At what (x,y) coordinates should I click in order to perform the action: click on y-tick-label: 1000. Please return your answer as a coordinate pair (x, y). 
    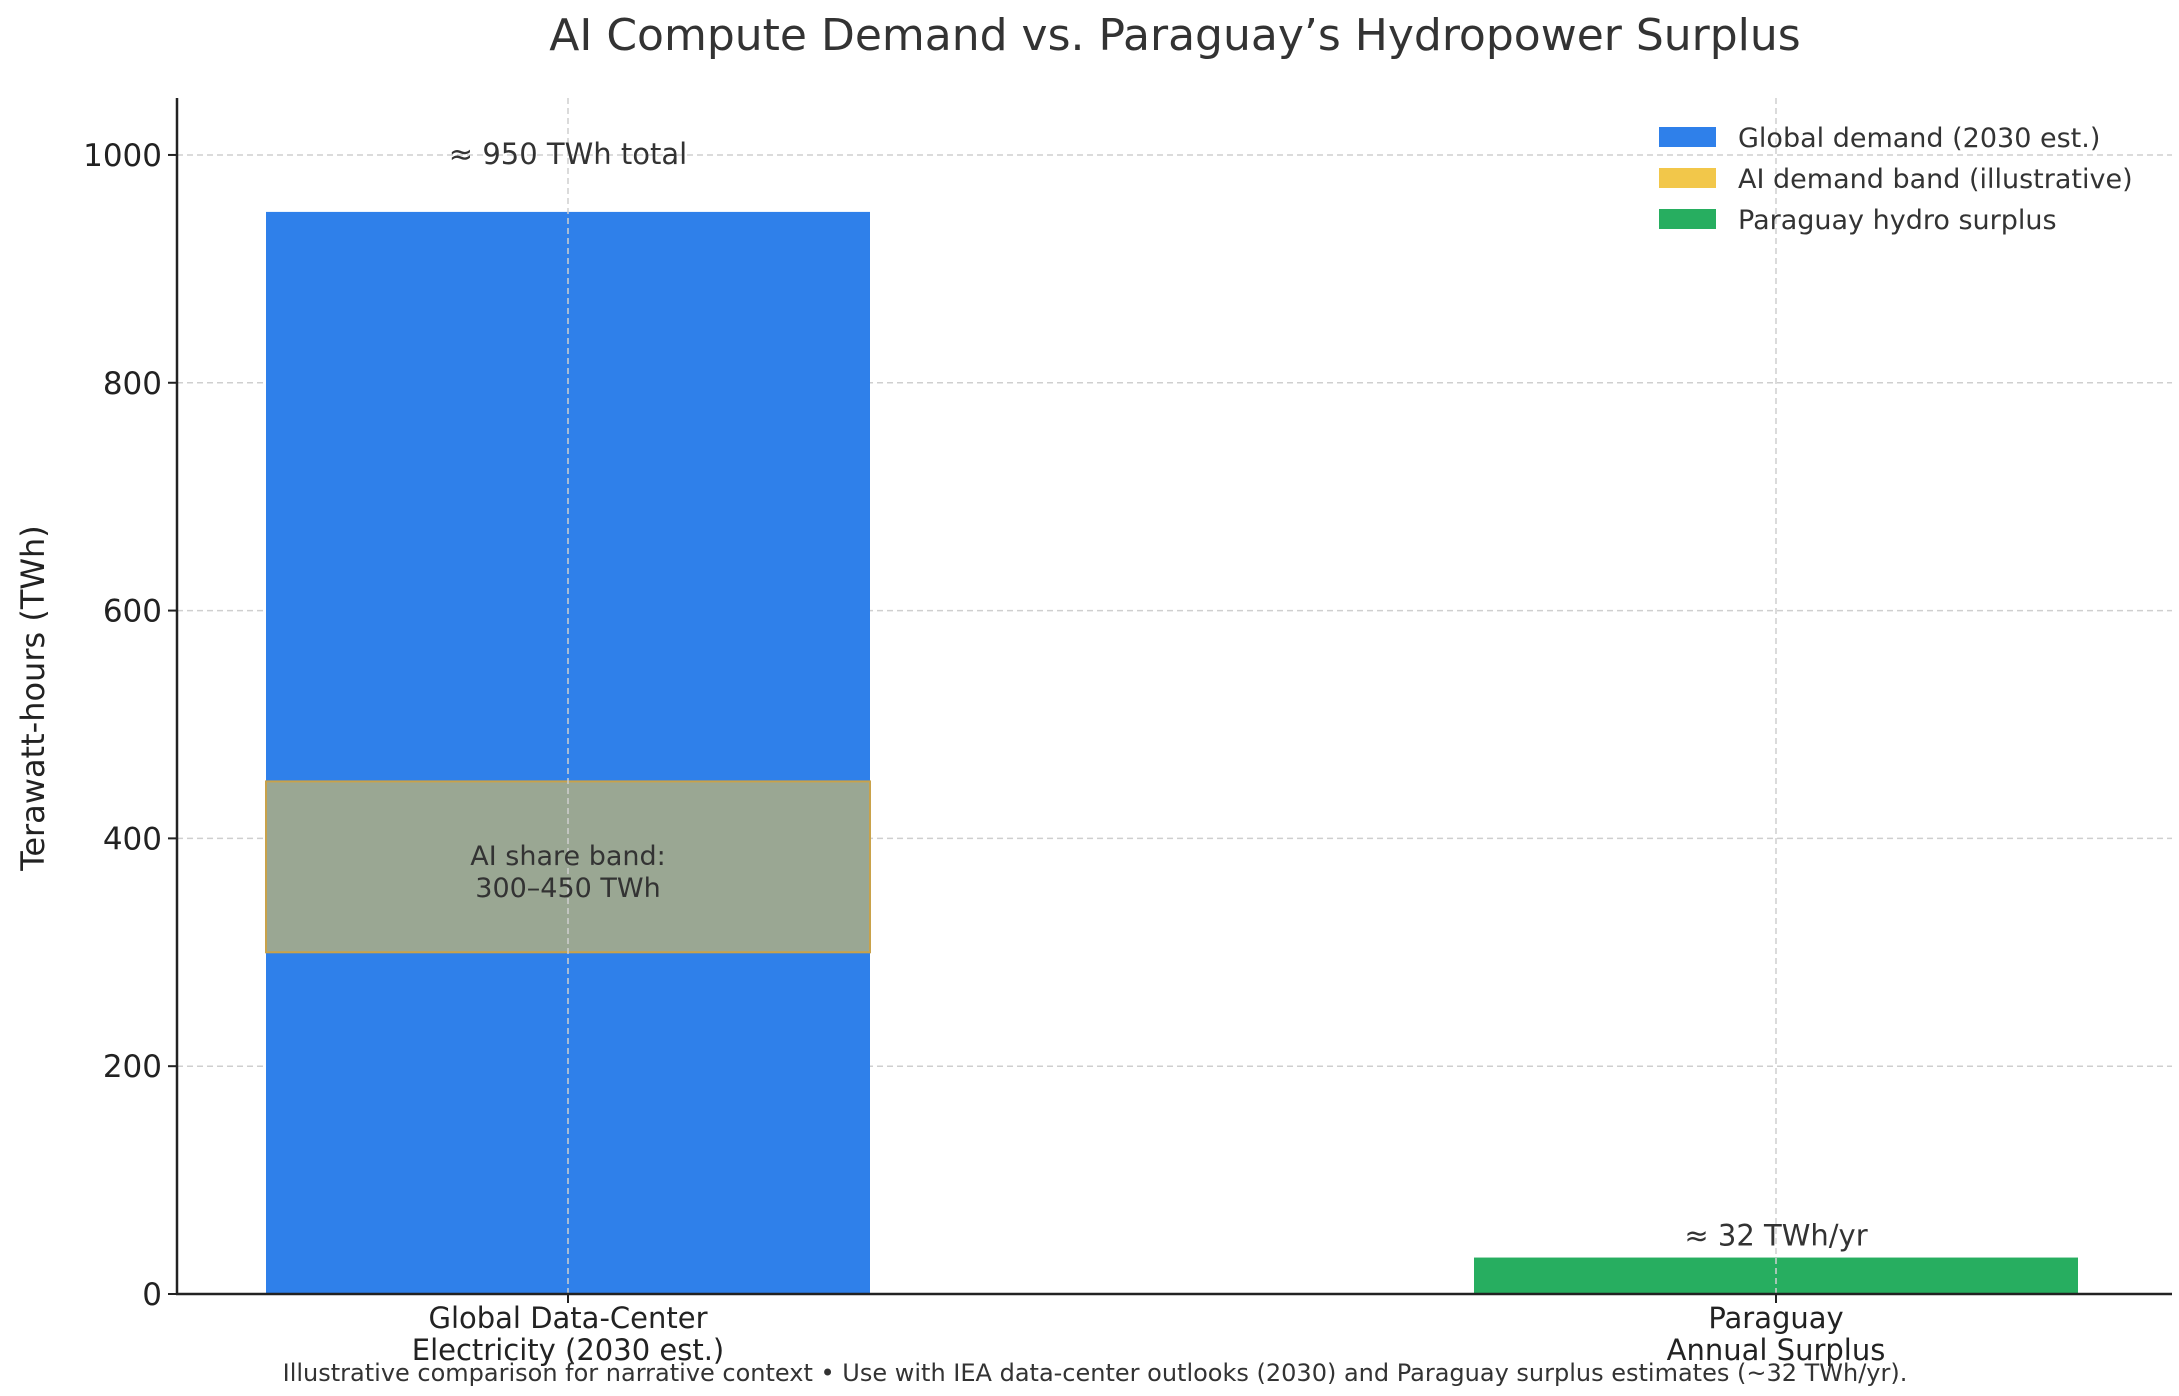
    Looking at the image, I should click on (122, 156).